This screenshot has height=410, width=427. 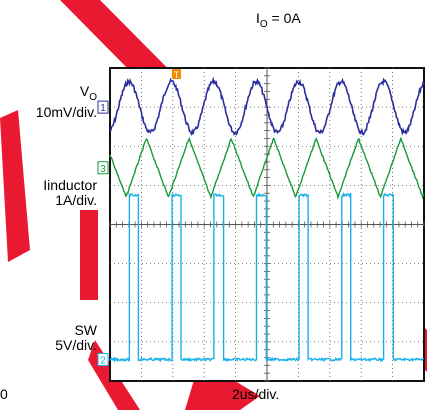 I want to click on channel-marker-label: 3, so click(x=103, y=169).